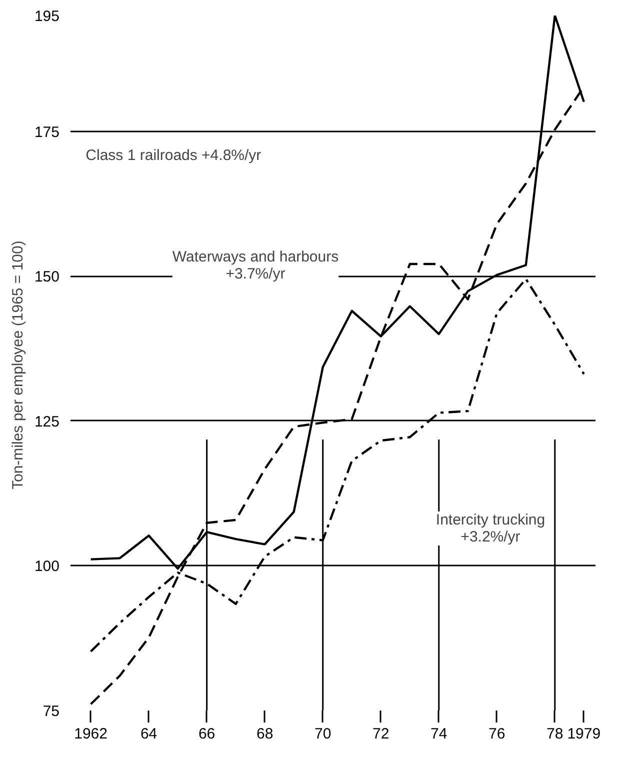  What do you see at coordinates (381, 734) in the screenshot?
I see `x-tick-label: 72` at bounding box center [381, 734].